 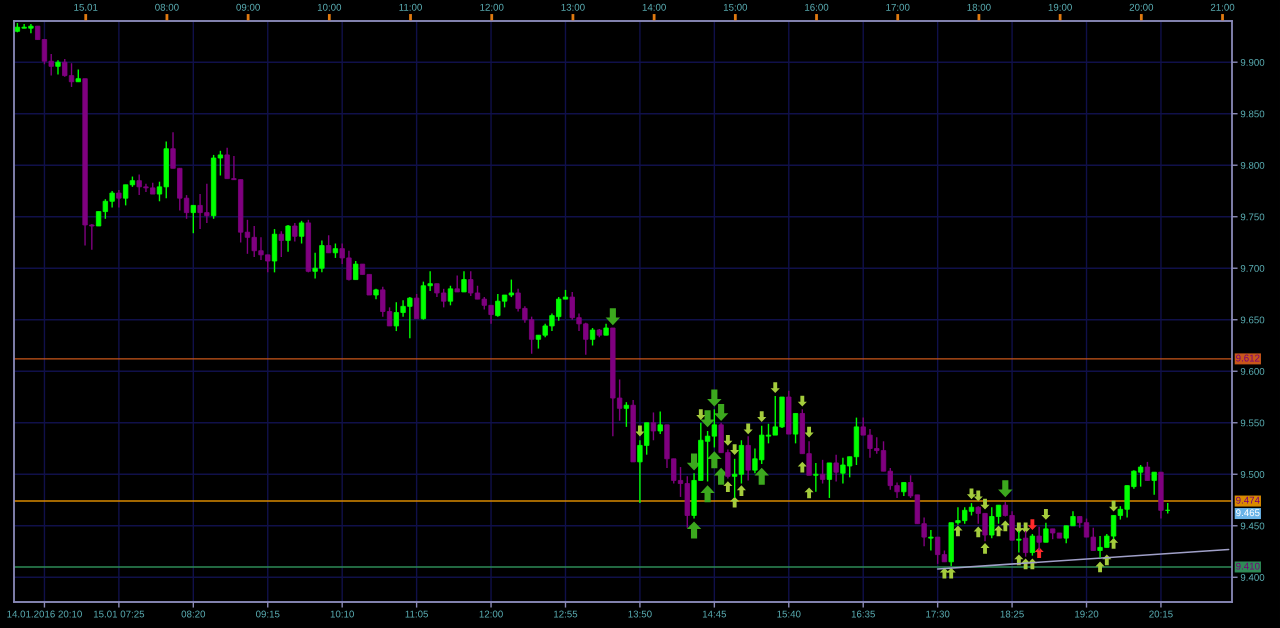 What do you see at coordinates (248, 7) in the screenshot?
I see `x2-tick-label: 09:00` at bounding box center [248, 7].